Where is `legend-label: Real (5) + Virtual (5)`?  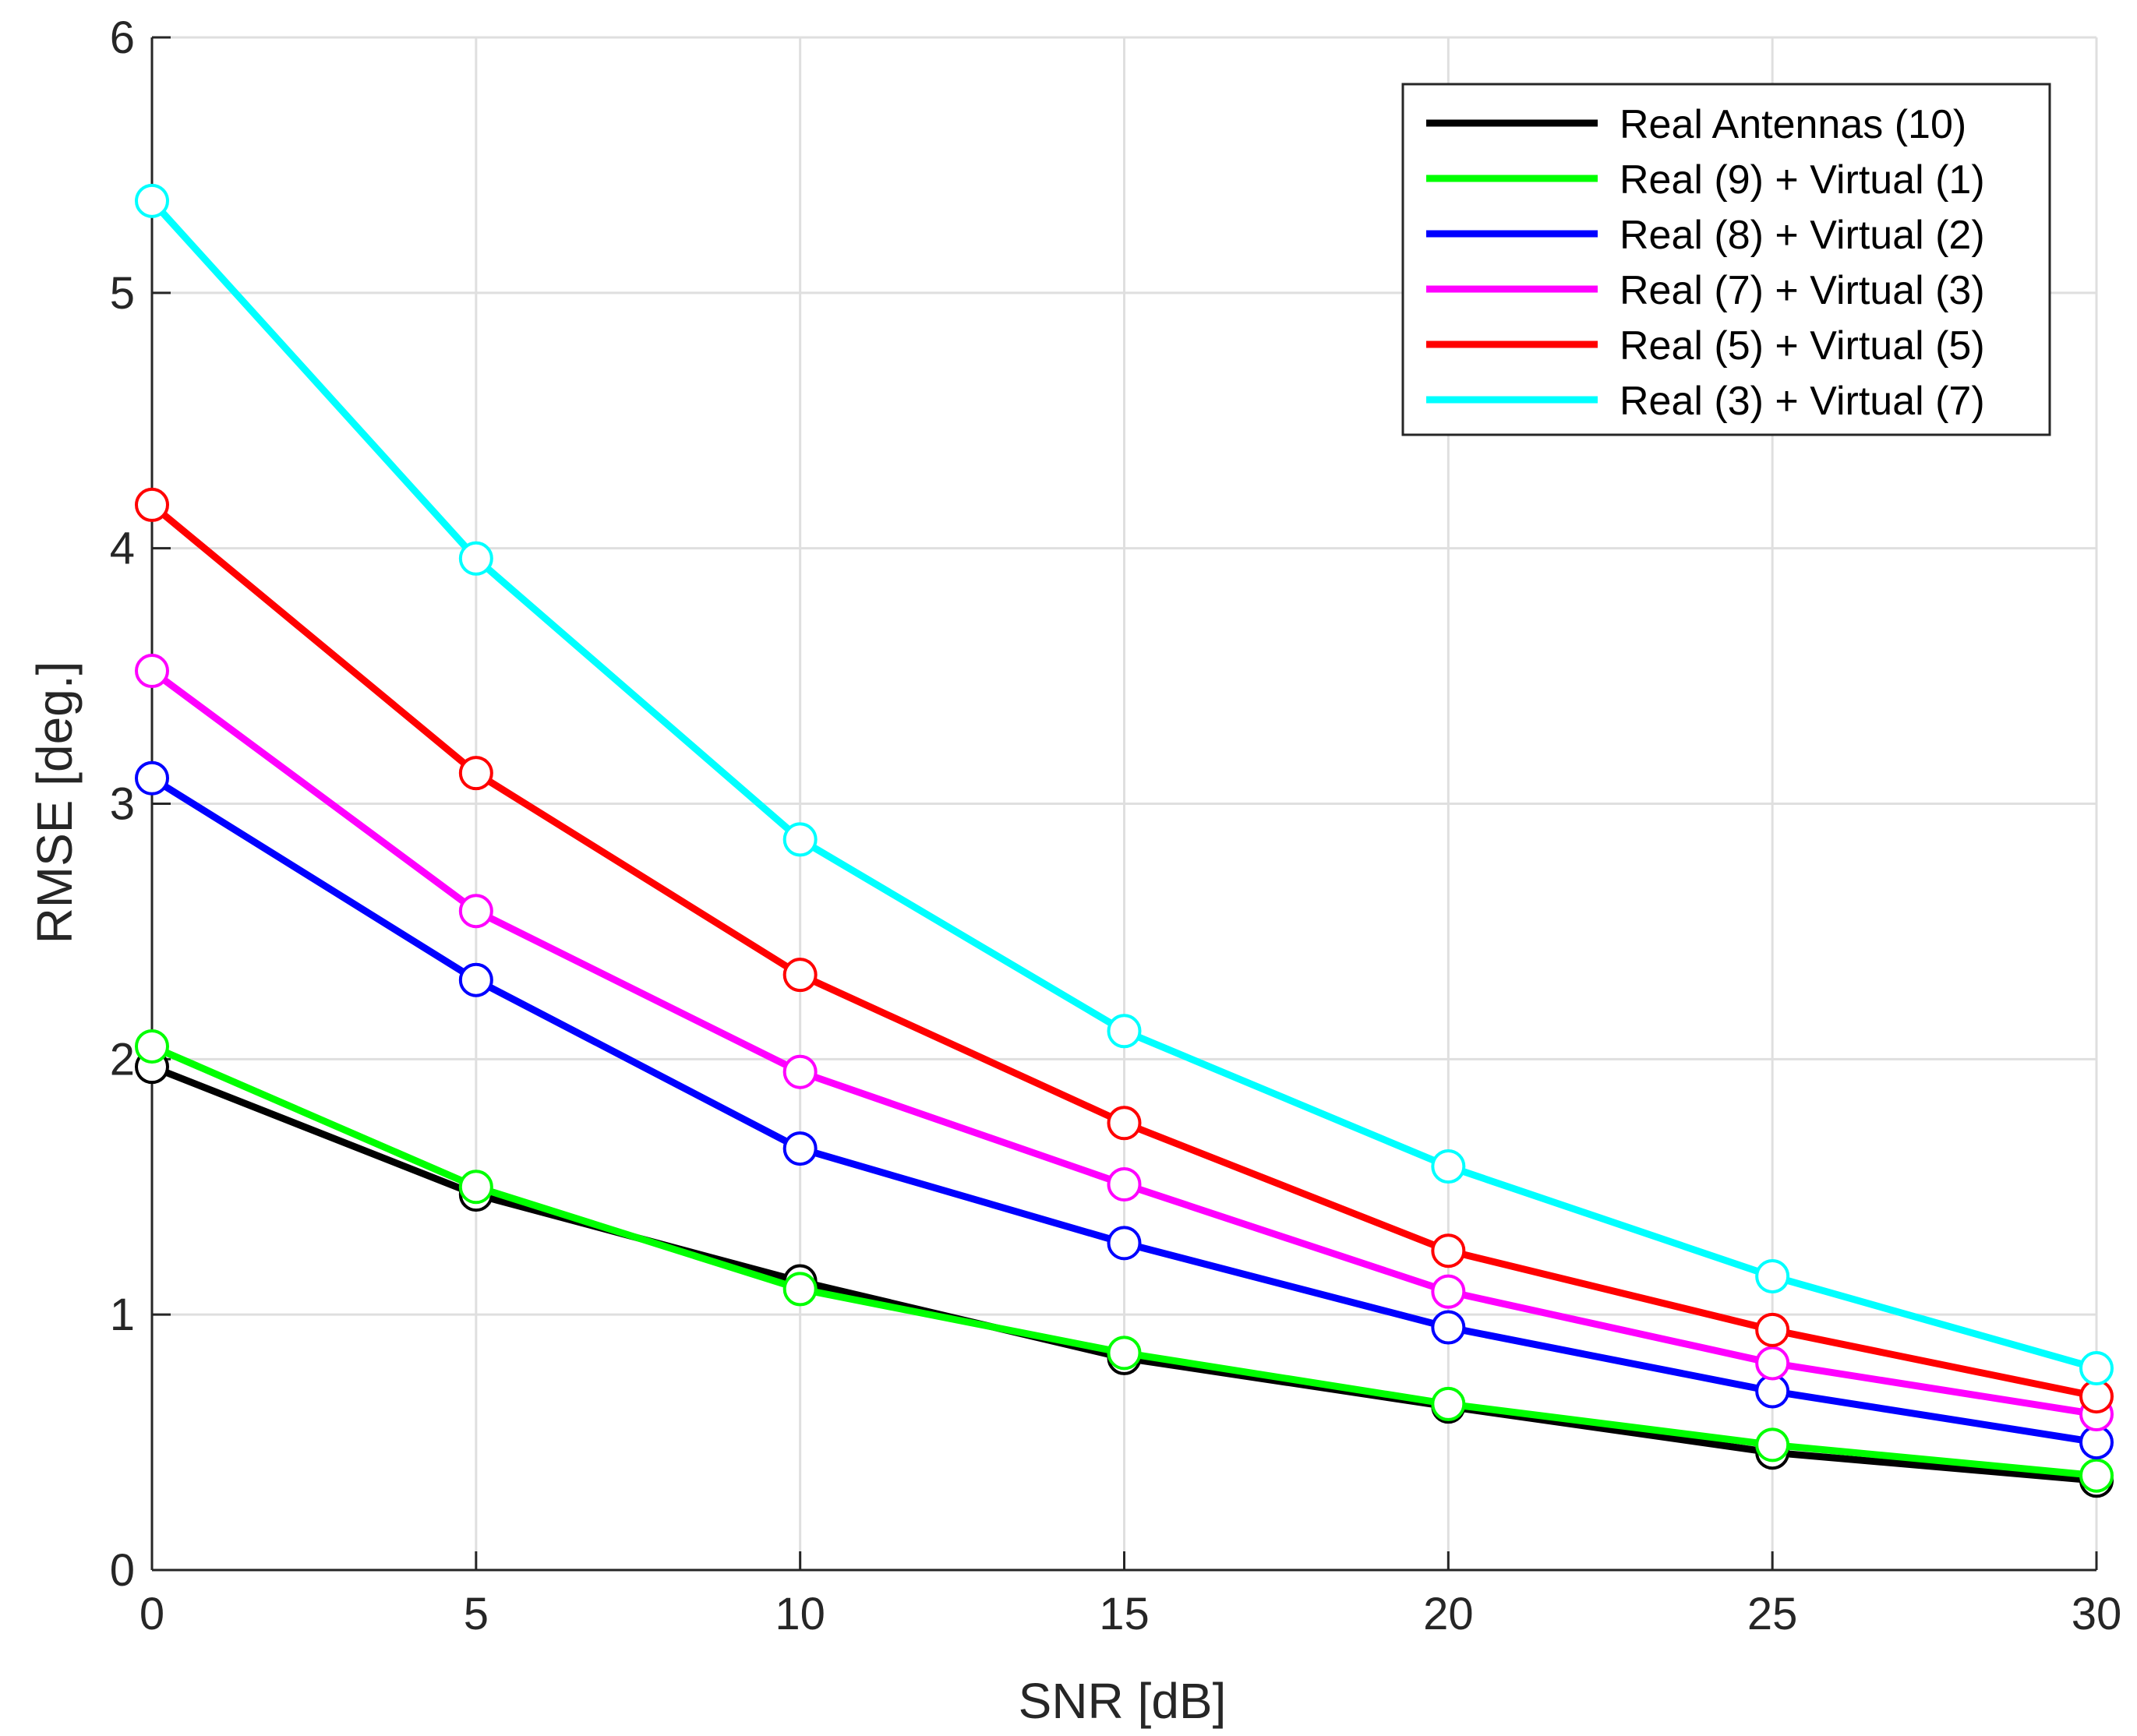
legend-label: Real (5) + Virtual (5) is located at coordinates (1802, 346).